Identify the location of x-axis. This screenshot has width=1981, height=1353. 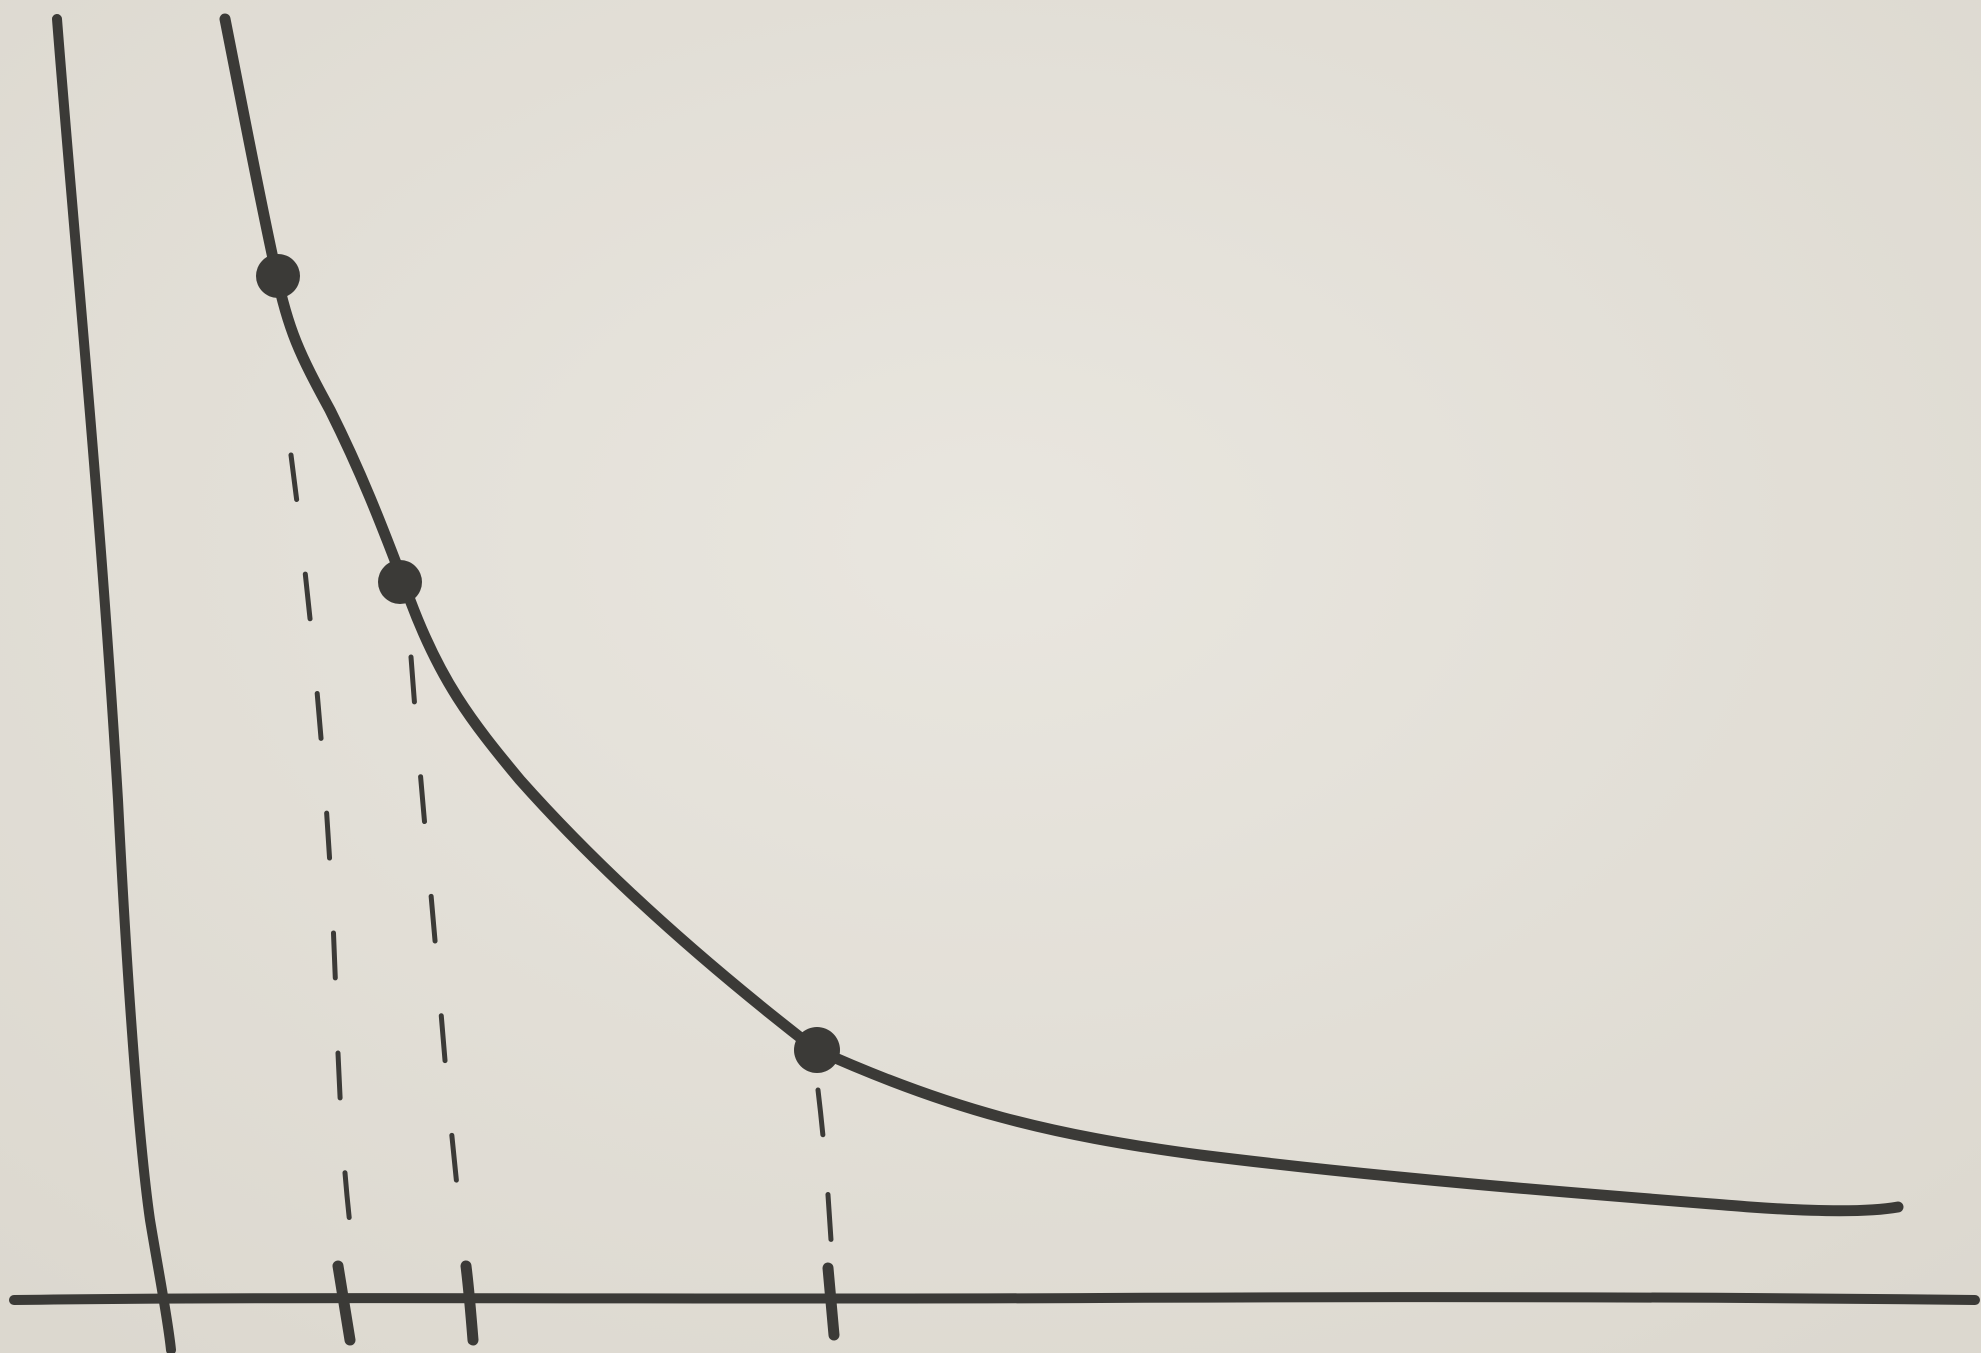
(994, 1298).